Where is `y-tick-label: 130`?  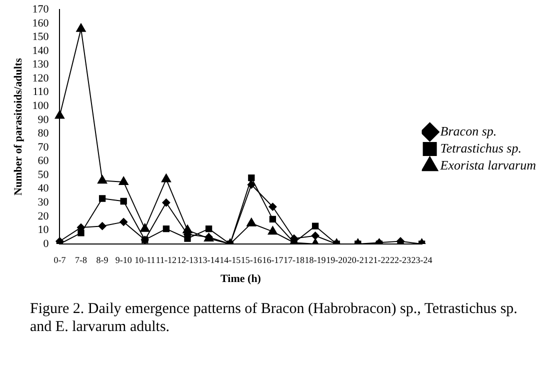 y-tick-label: 130 is located at coordinates (41, 64).